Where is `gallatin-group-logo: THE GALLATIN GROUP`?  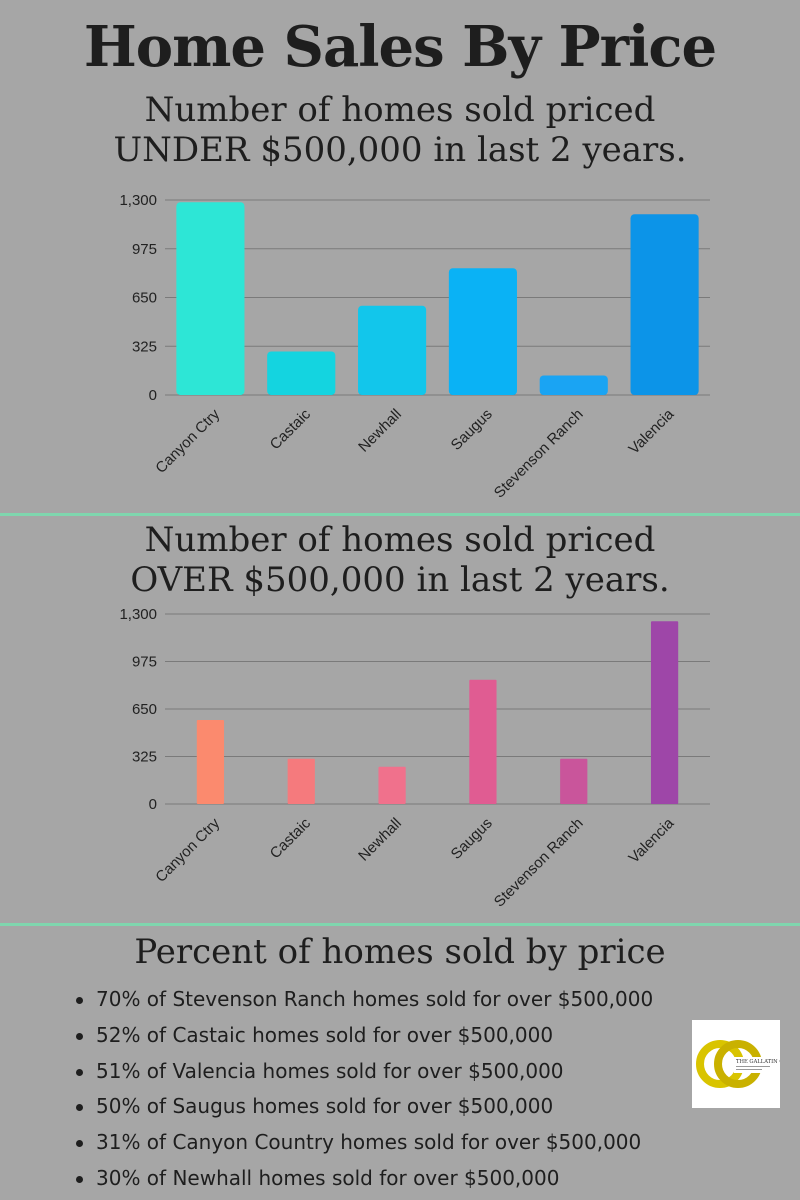 gallatin-group-logo: THE GALLATIN GROUP is located at coordinates (736, 1064).